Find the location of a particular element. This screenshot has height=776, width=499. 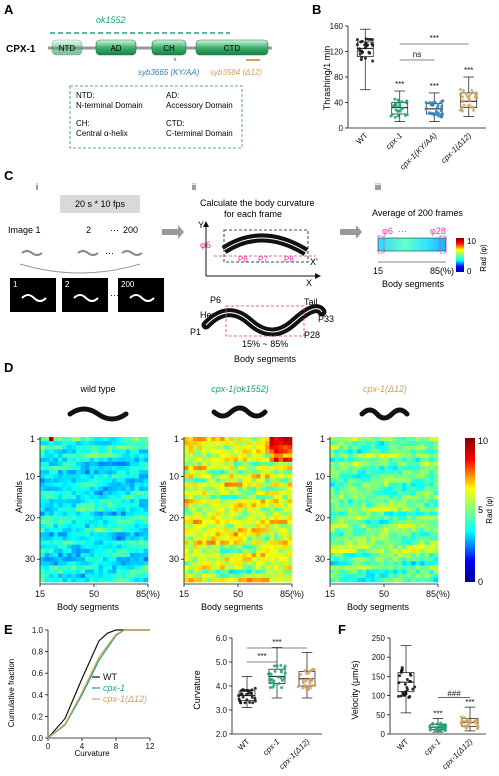

syb3665-label: syb3665 (KY/AA) is located at coordinates (169, 72).